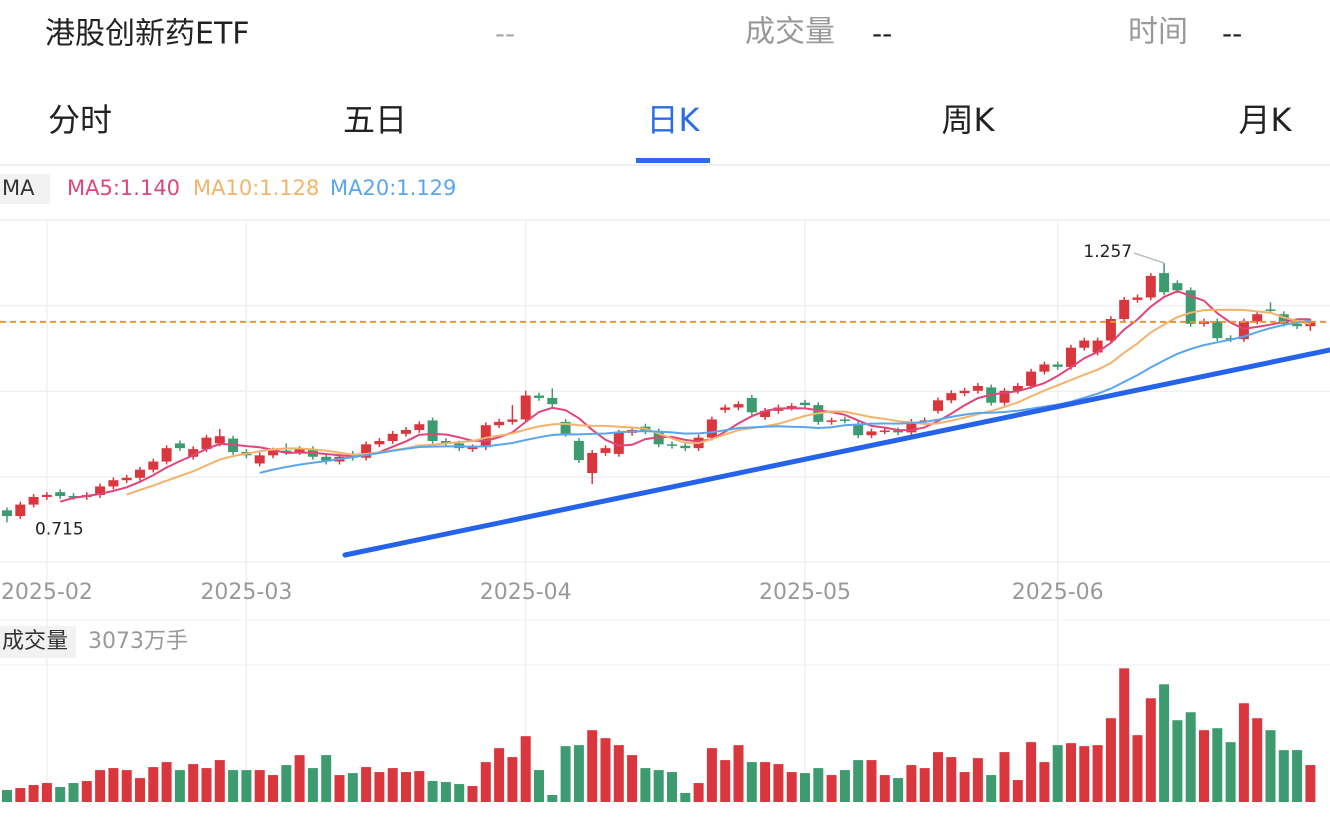 The width and height of the screenshot is (1330, 820). Describe the element at coordinates (1158, 32) in the screenshot. I see `time-label: 时间` at that location.